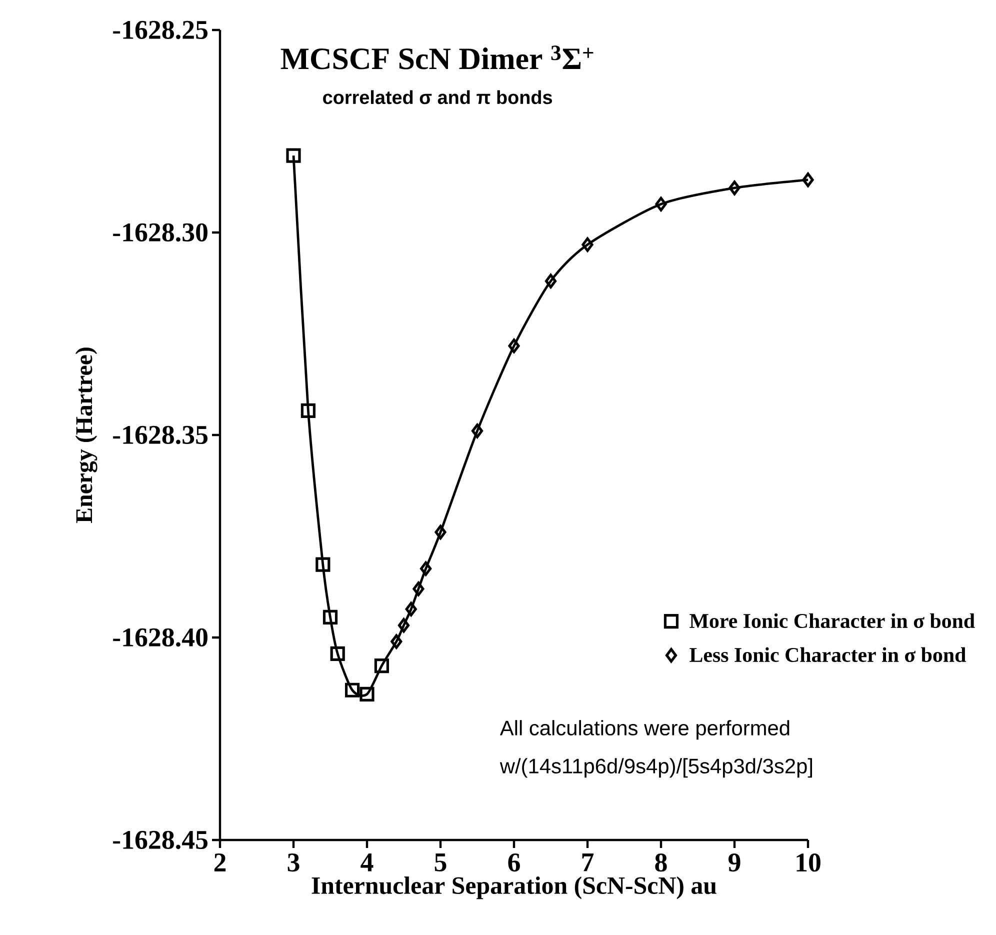 This screenshot has height=935, width=996. What do you see at coordinates (220, 863) in the screenshot?
I see `x-tick-label: 2` at bounding box center [220, 863].